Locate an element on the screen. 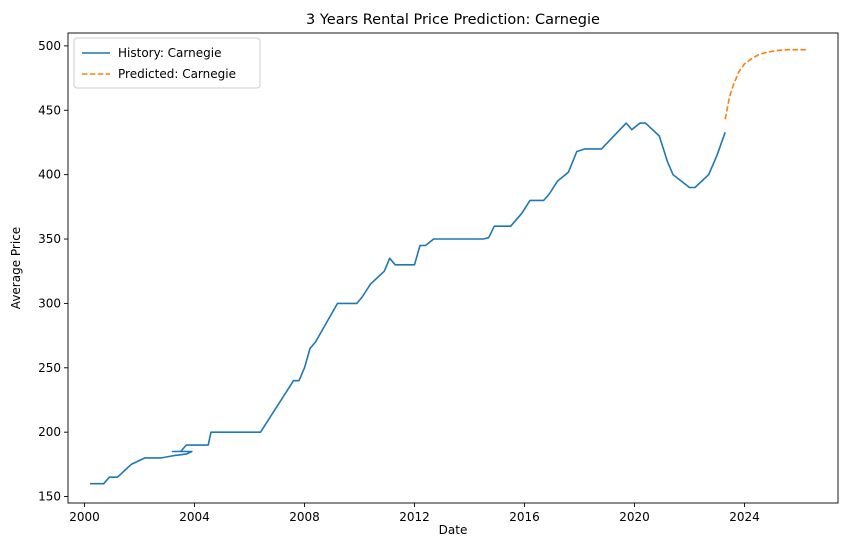 Image resolution: width=850 pixels, height=547 pixels. x-axis-title: Date is located at coordinates (453, 530).